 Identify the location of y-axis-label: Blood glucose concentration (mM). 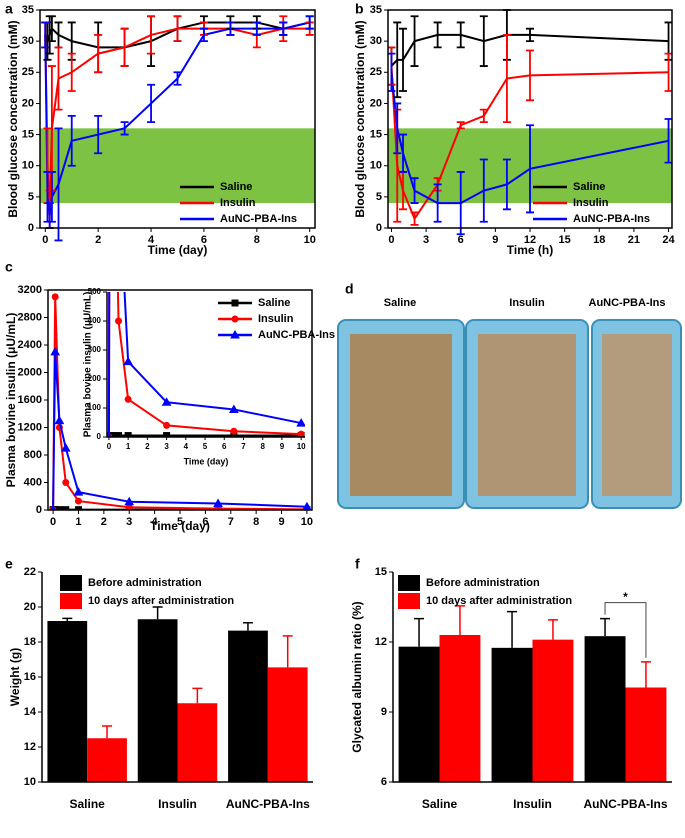
(360, 118).